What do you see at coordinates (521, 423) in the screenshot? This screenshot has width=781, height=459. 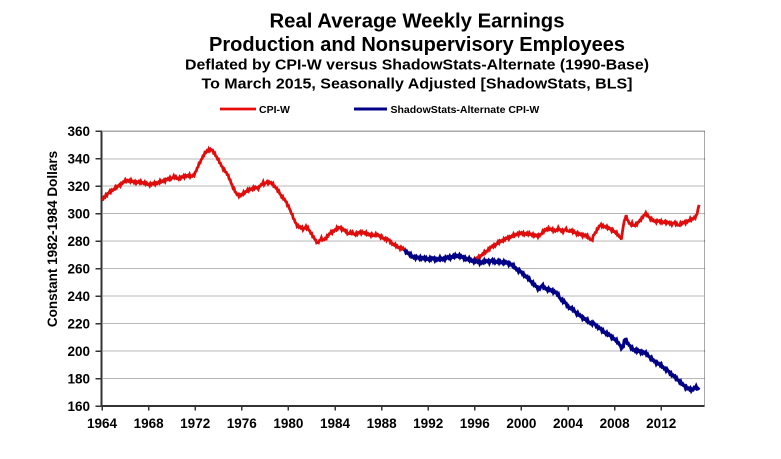 I see `svg-text: 2000` at bounding box center [521, 423].